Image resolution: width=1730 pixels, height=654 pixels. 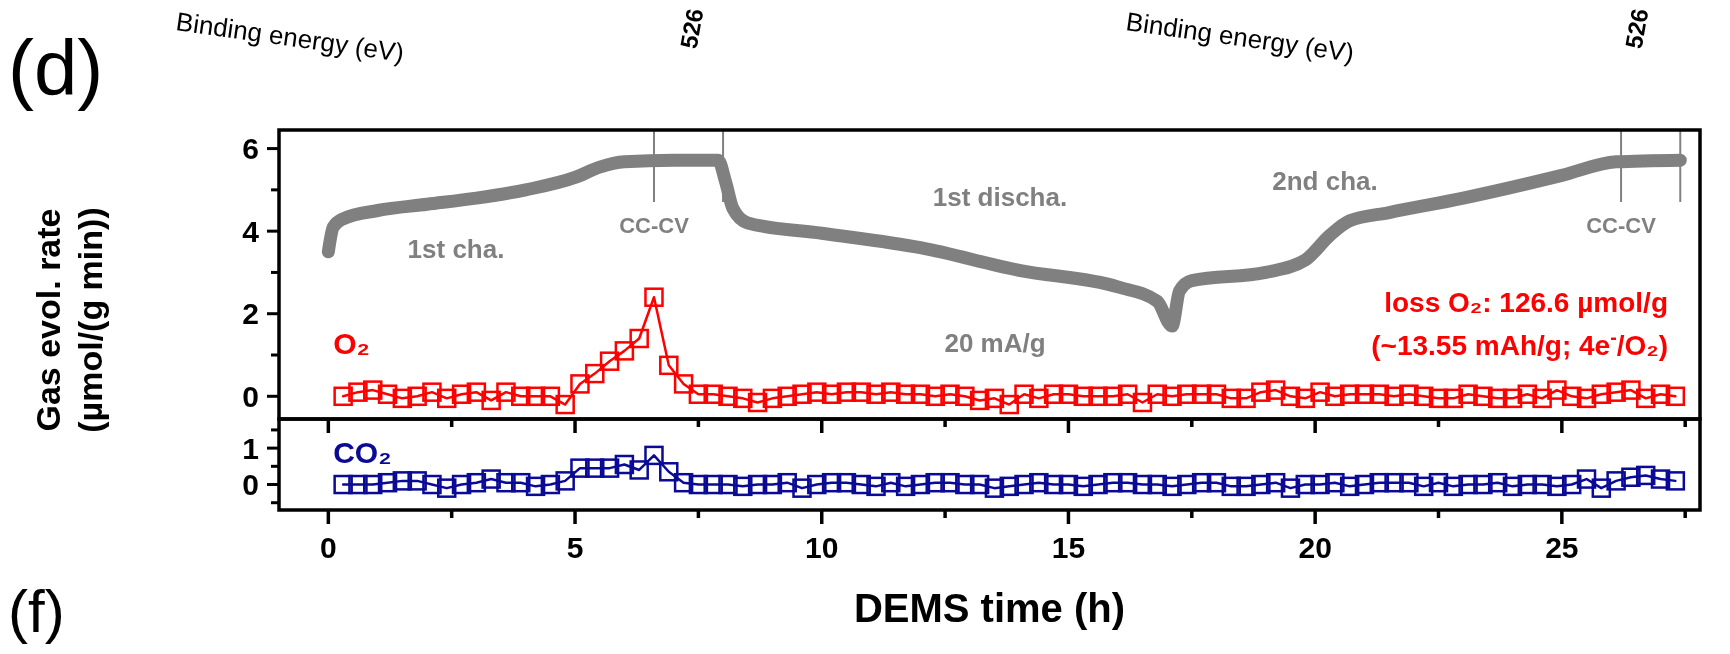 What do you see at coordinates (822, 547) in the screenshot?
I see `x-tick-label: 10` at bounding box center [822, 547].